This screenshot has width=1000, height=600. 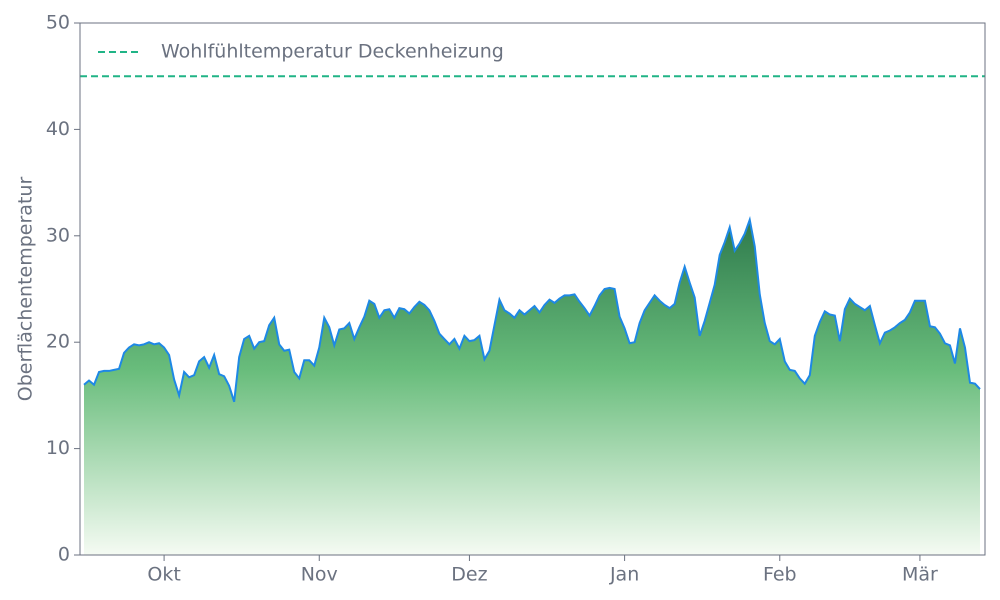 What do you see at coordinates (469, 575) in the screenshot?
I see `x-tick-label: Dez` at bounding box center [469, 575].